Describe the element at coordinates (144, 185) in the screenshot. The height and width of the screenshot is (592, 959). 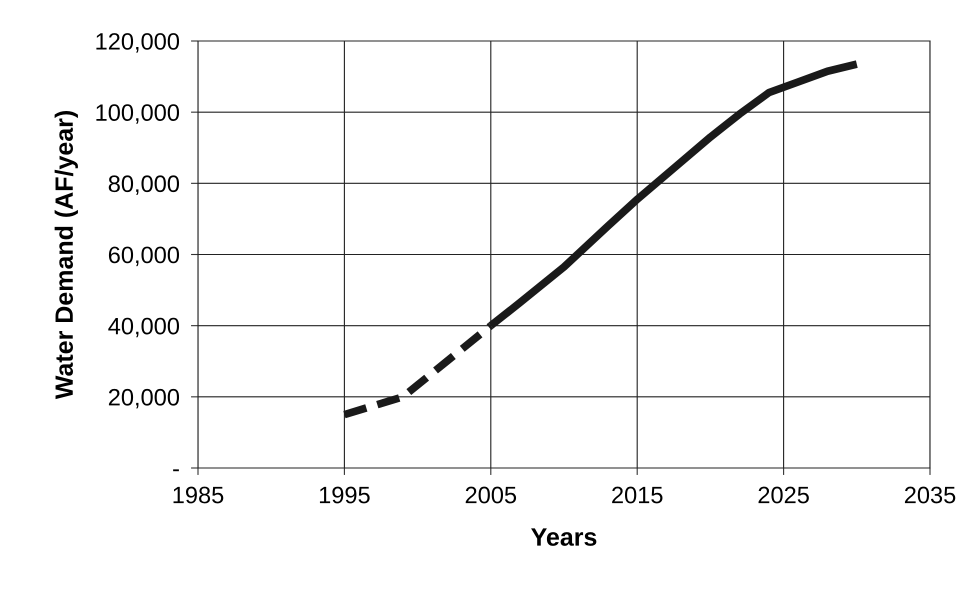
I see `y-tick-label: 80,000` at that location.